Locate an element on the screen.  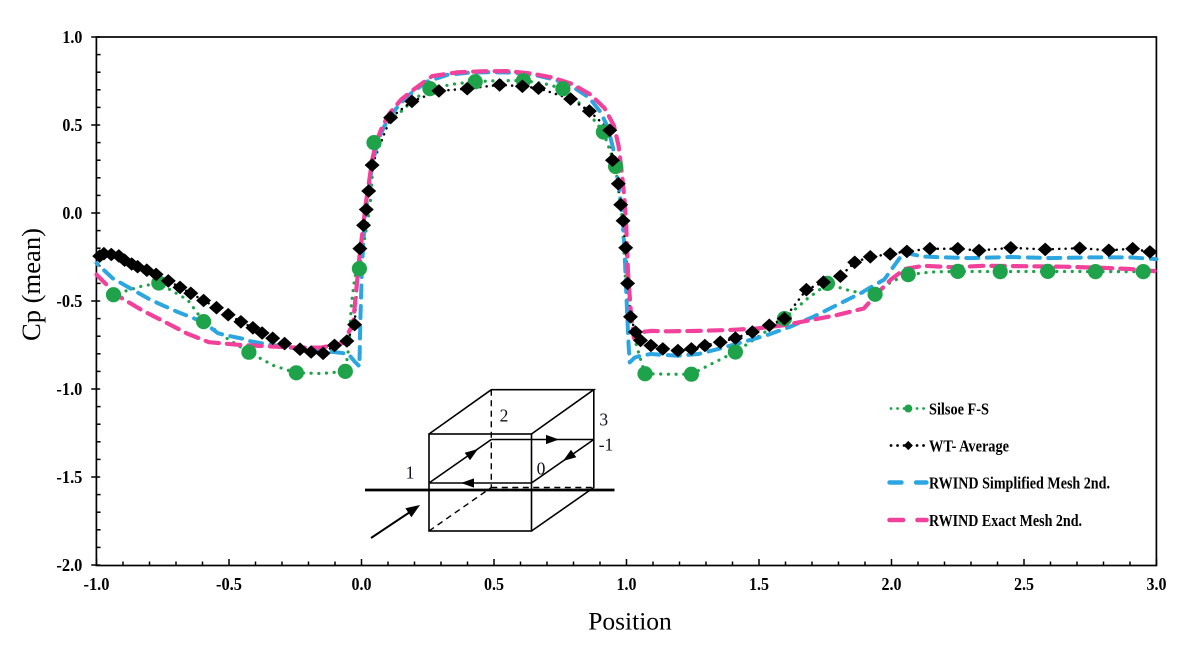
svg-text: 1 is located at coordinates (410, 473).